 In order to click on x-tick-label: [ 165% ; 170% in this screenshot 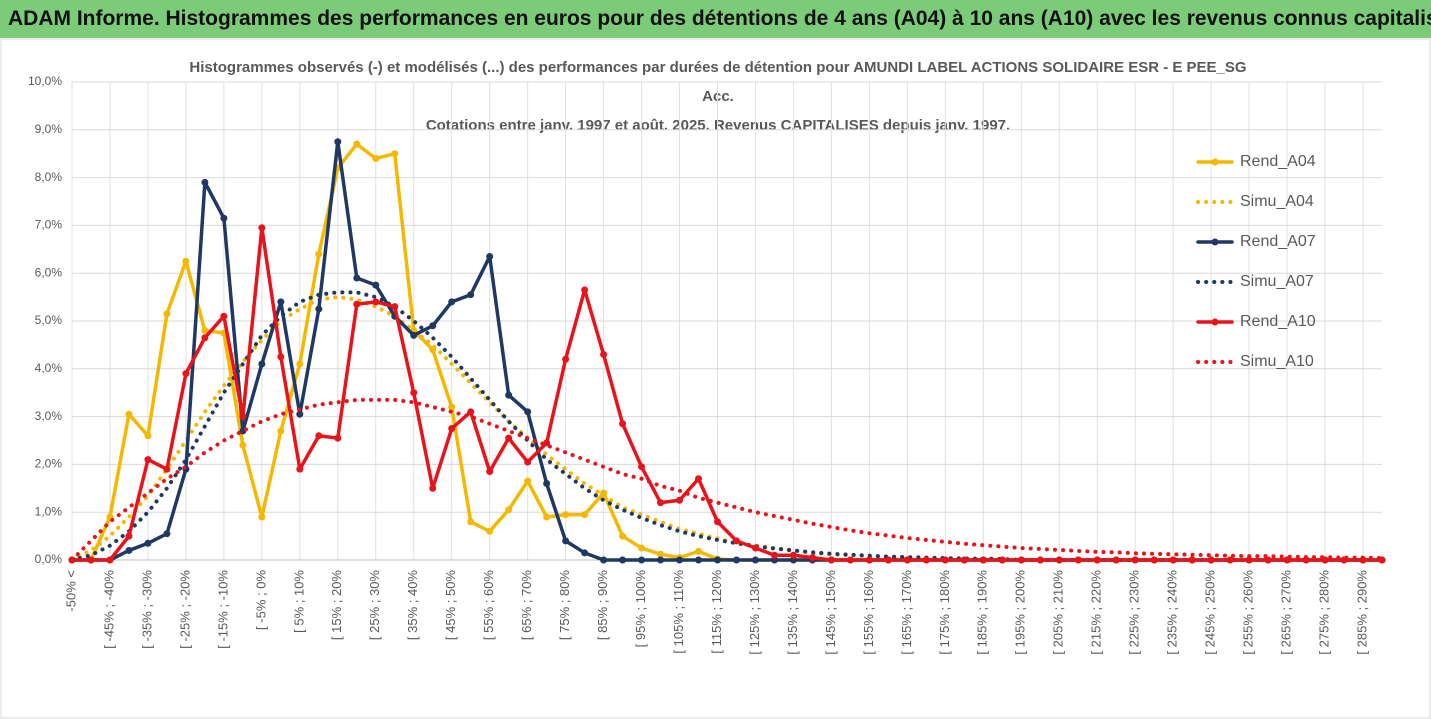, I will do `click(906, 612)`.